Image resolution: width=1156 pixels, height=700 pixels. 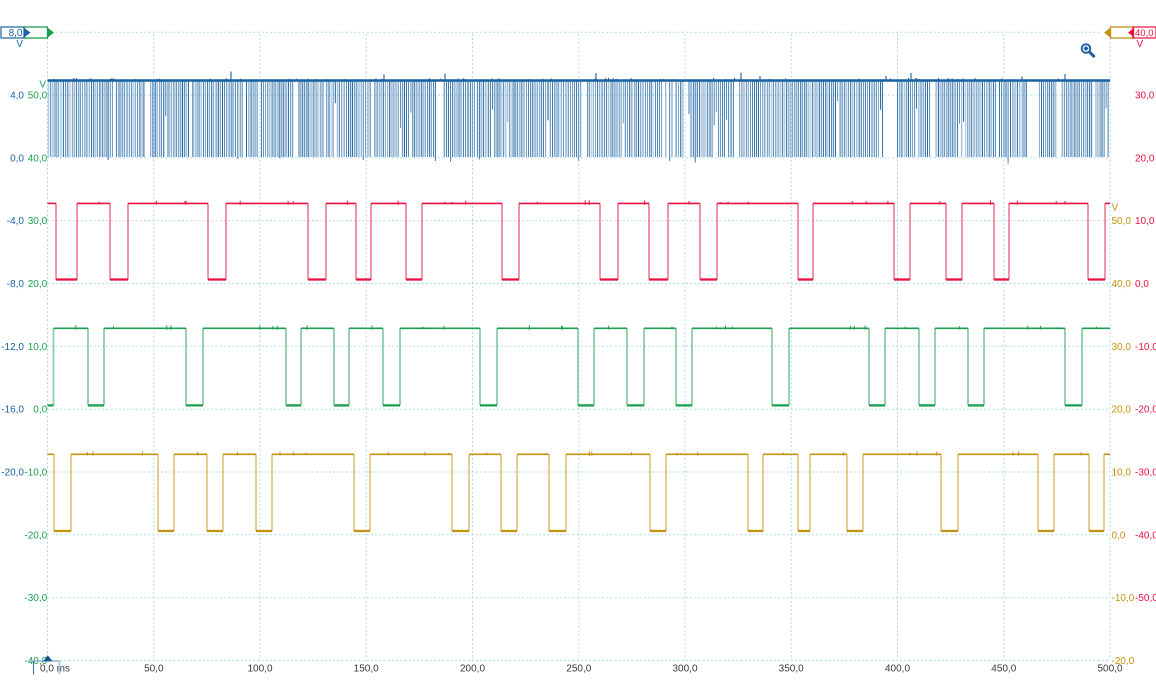 What do you see at coordinates (1109, 669) in the screenshot?
I see `svg-text: 500,0` at bounding box center [1109, 669].